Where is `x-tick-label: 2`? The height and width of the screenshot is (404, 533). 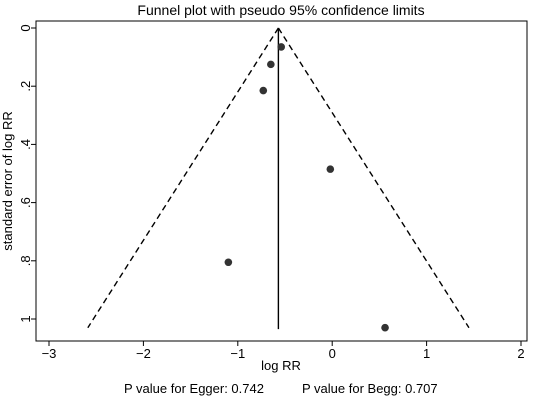
x-tick-label: 2 is located at coordinates (520, 353).